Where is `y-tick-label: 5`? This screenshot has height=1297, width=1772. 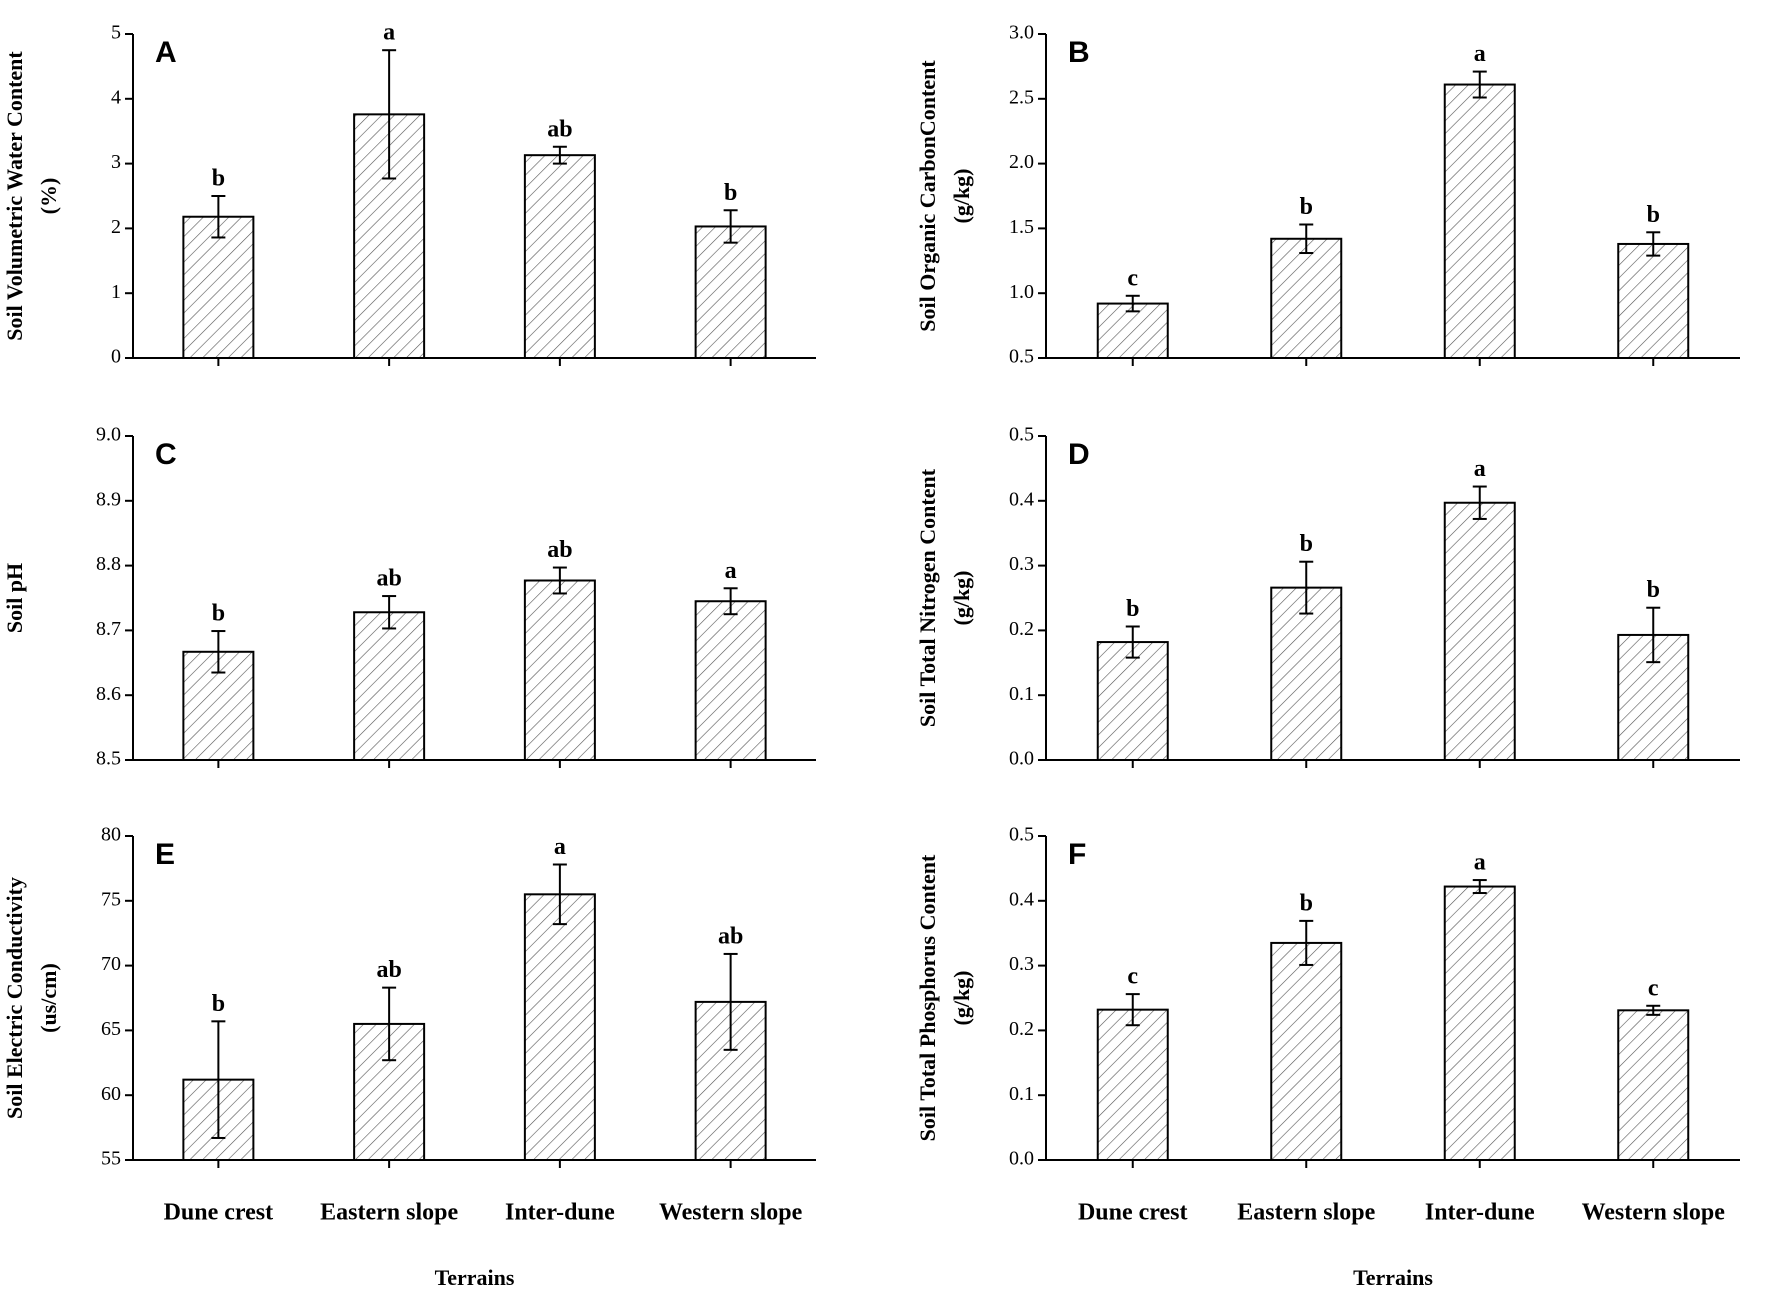
y-tick-label: 5 is located at coordinates (116, 33).